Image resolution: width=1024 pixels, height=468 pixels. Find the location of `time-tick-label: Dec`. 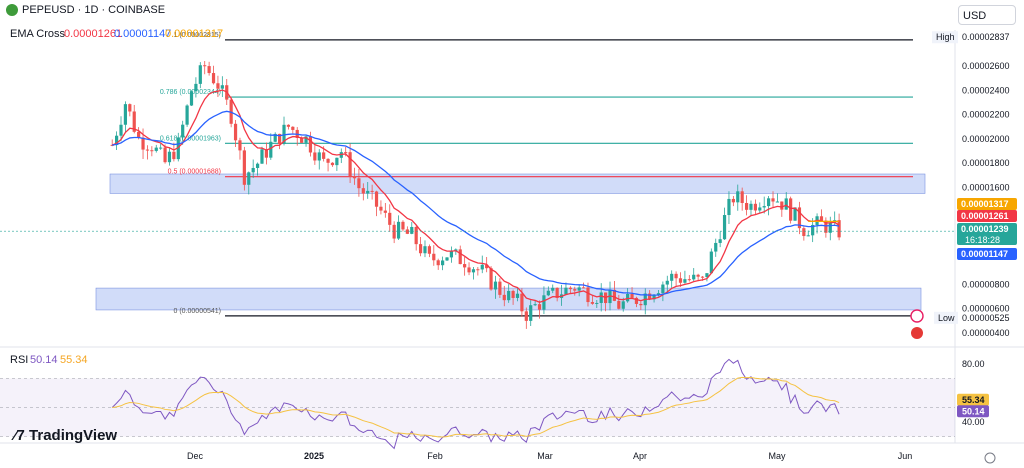

time-tick-label: Dec is located at coordinates (195, 456).